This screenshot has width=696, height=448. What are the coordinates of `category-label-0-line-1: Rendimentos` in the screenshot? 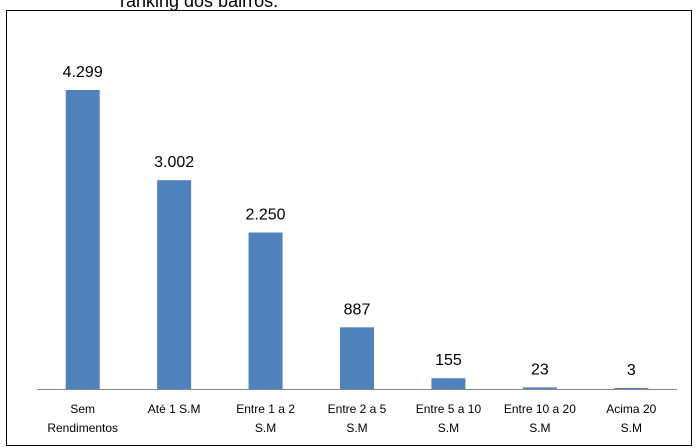 It's located at (82, 428).